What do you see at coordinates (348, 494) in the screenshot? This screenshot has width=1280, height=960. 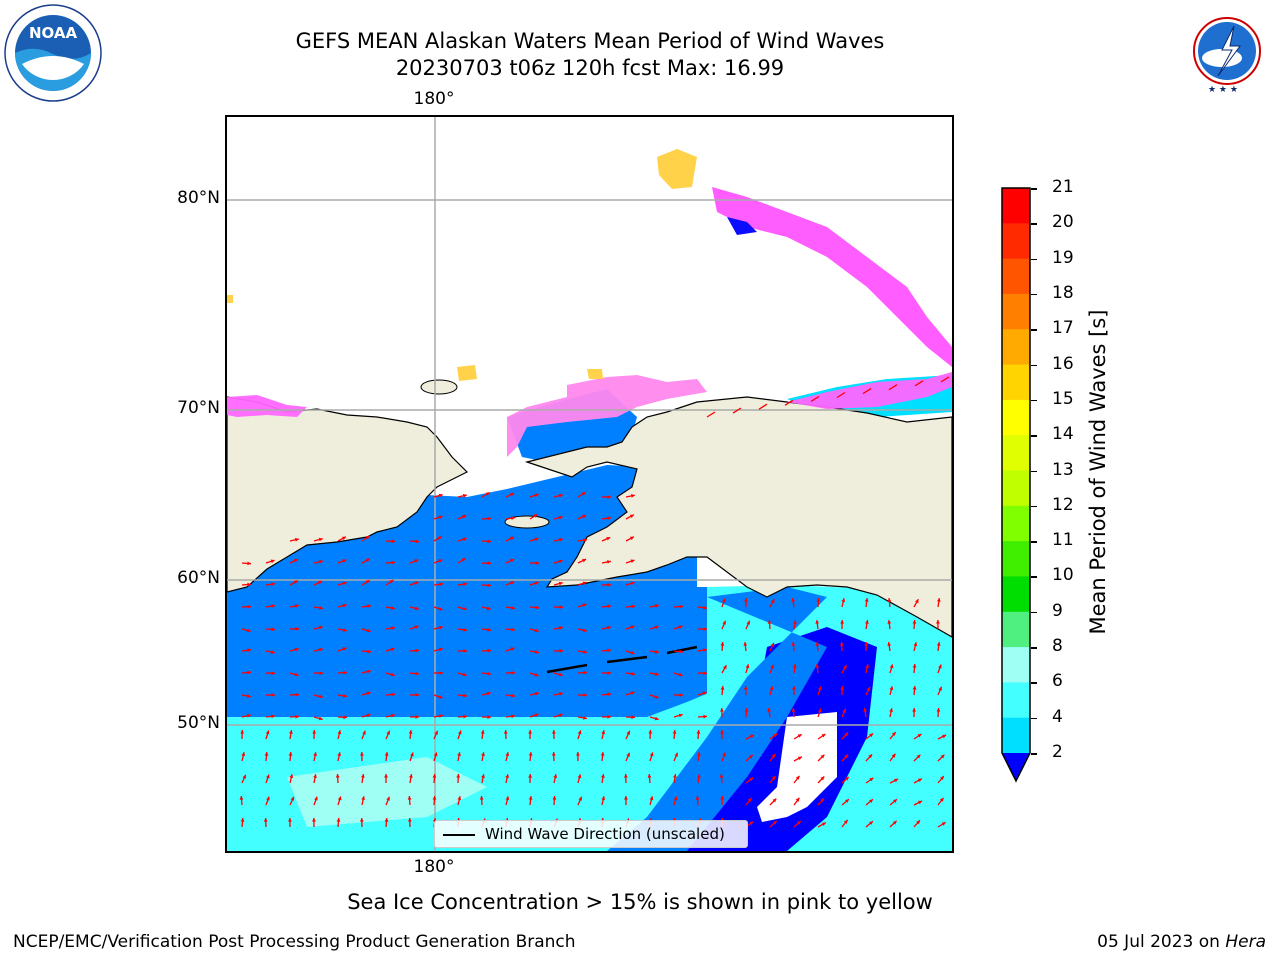 I see `land-siberia` at bounding box center [348, 494].